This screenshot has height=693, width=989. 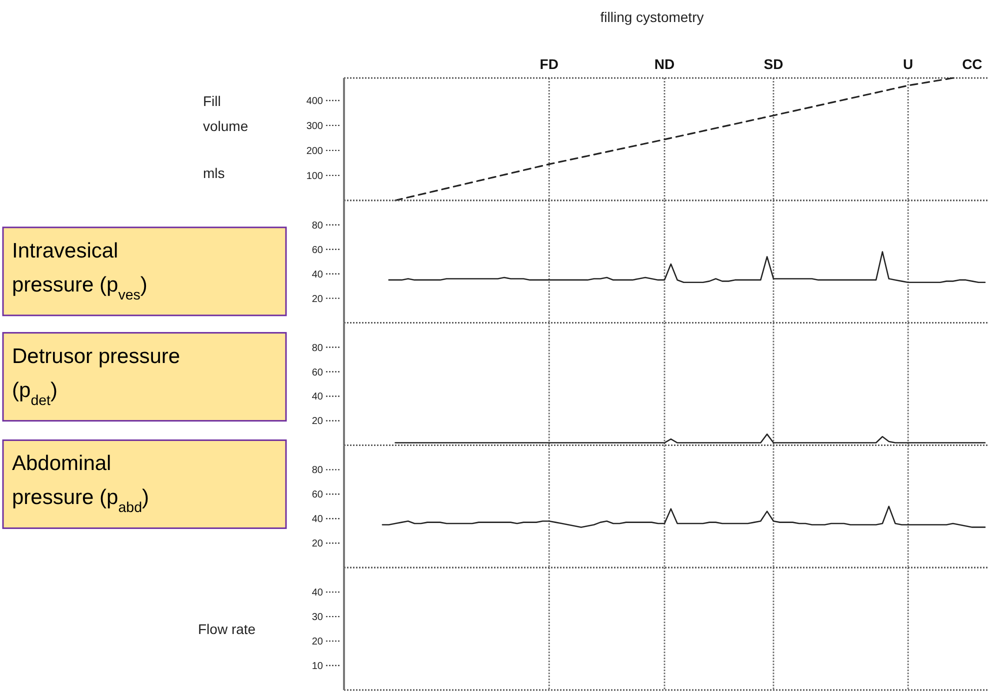 I want to click on y-axis-title: Flow rate, so click(x=227, y=628).